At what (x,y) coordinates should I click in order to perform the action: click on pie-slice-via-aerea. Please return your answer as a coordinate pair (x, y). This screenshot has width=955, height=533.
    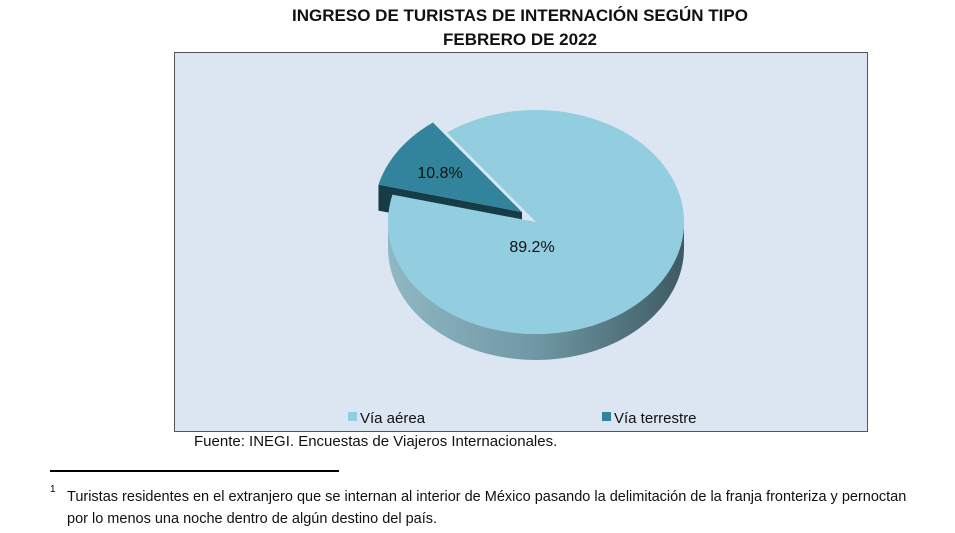
    Looking at the image, I should click on (536, 222).